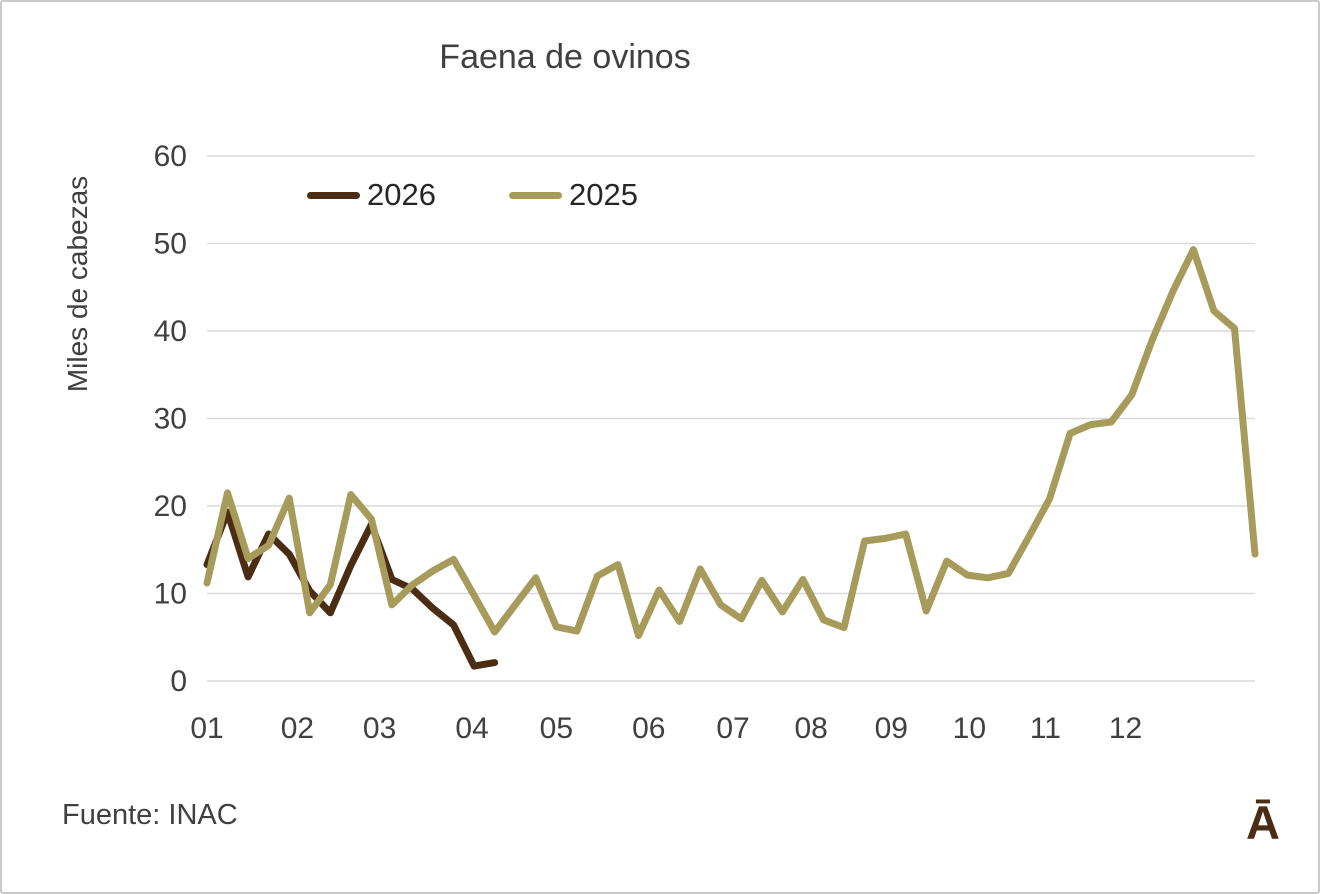 This screenshot has width=1320, height=894. Describe the element at coordinates (603, 194) in the screenshot. I see `legend-label-2025: 2025` at that location.